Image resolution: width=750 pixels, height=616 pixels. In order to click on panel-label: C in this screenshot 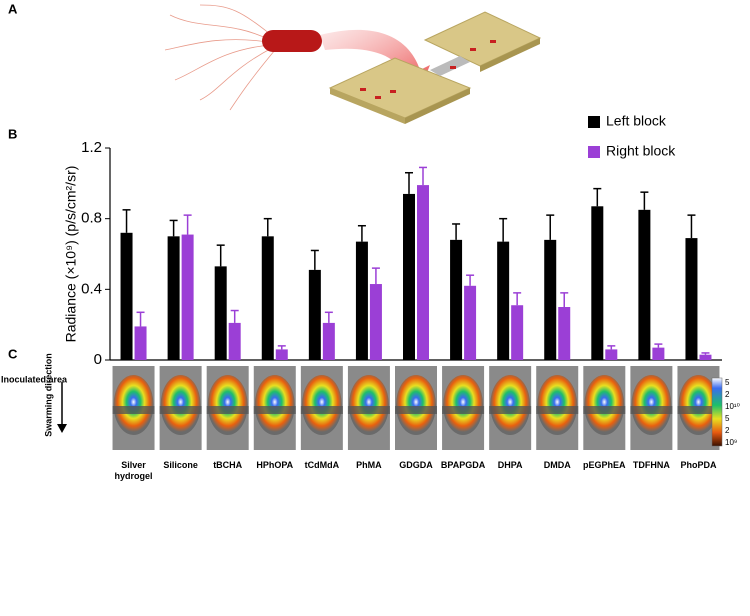, I will do `click(13, 353)`.